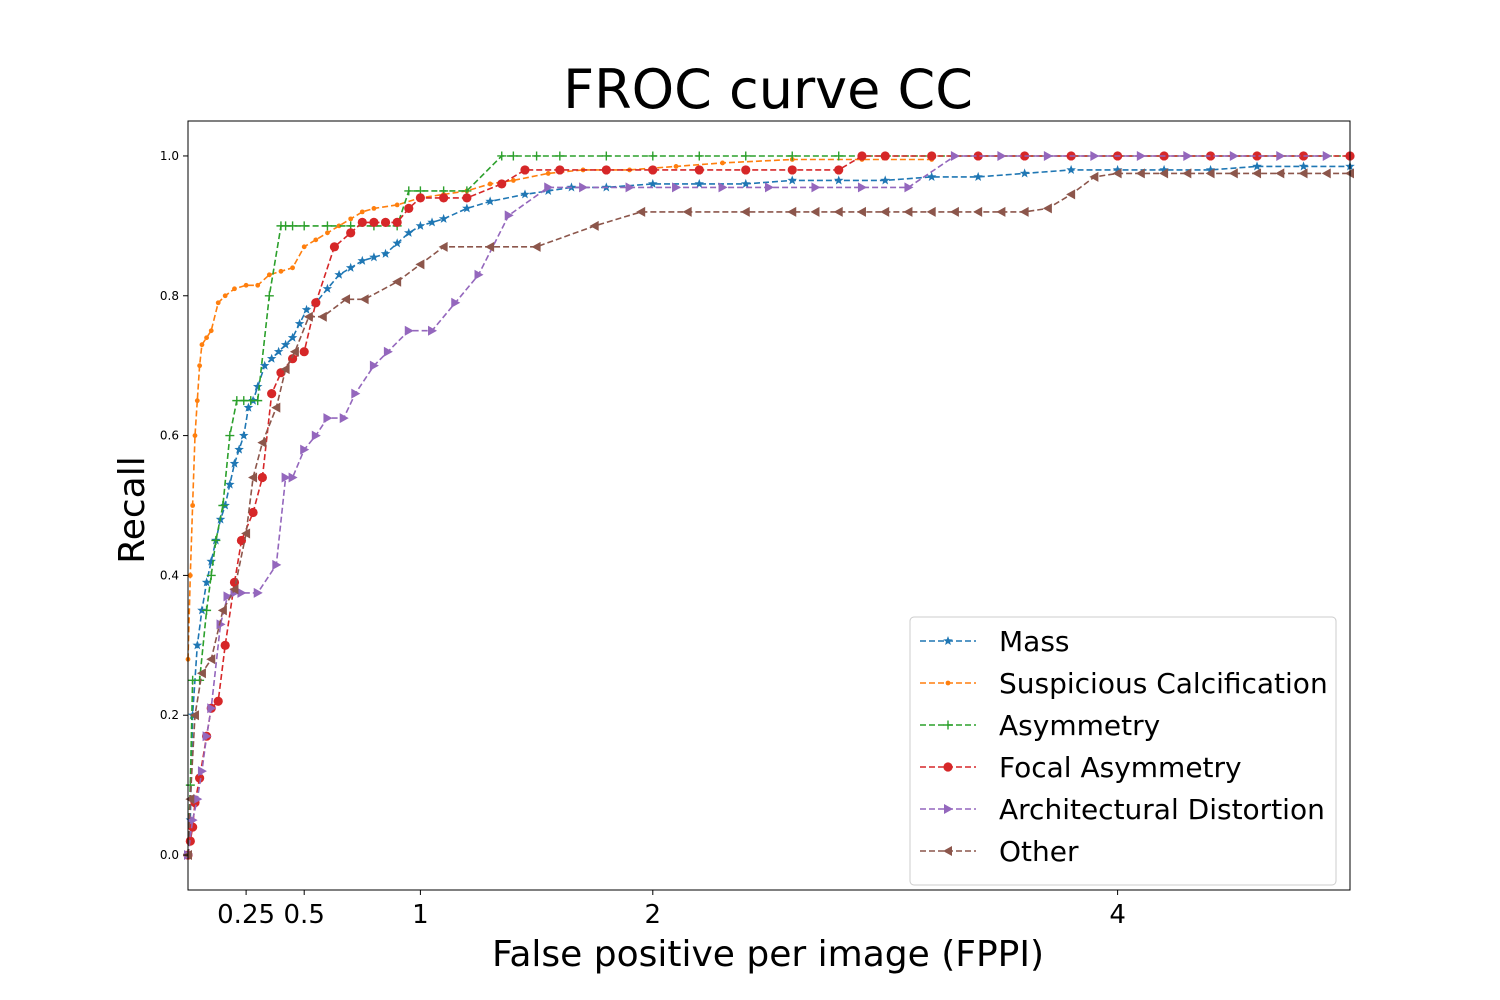  Describe the element at coordinates (768, 954) in the screenshot. I see `x-axis-label: False positive per image (FPPI)` at that location.